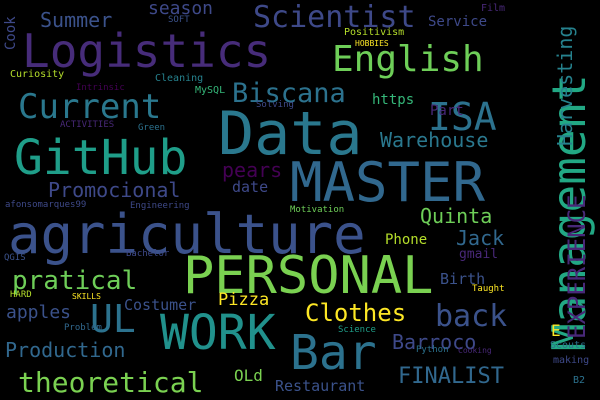 The height and width of the screenshot is (400, 600). What do you see at coordinates (87, 125) in the screenshot?
I see `word-activities: ACTIVITIES` at bounding box center [87, 125].